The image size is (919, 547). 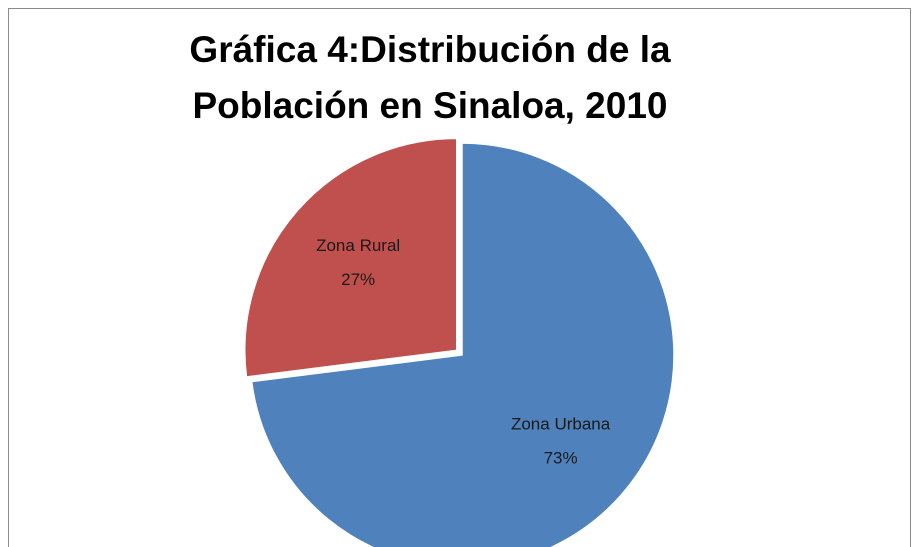 I want to click on slice-label: Zona Rural, so click(x=358, y=245).